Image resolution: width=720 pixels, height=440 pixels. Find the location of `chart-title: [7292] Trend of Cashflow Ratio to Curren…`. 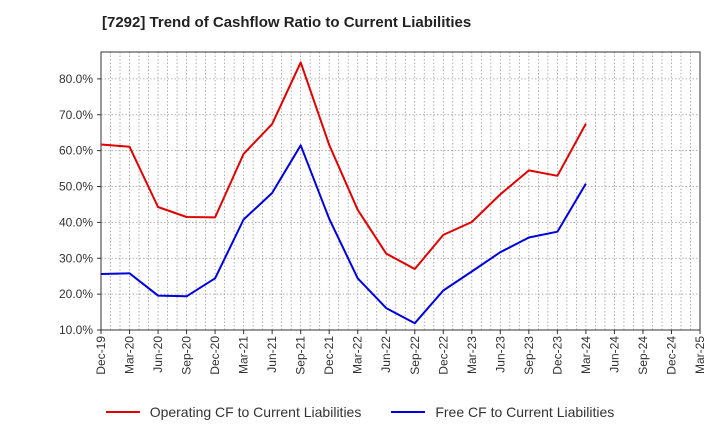

chart-title: [7292] Trend of Cashflow Ratio to Curren… is located at coordinates (287, 22).